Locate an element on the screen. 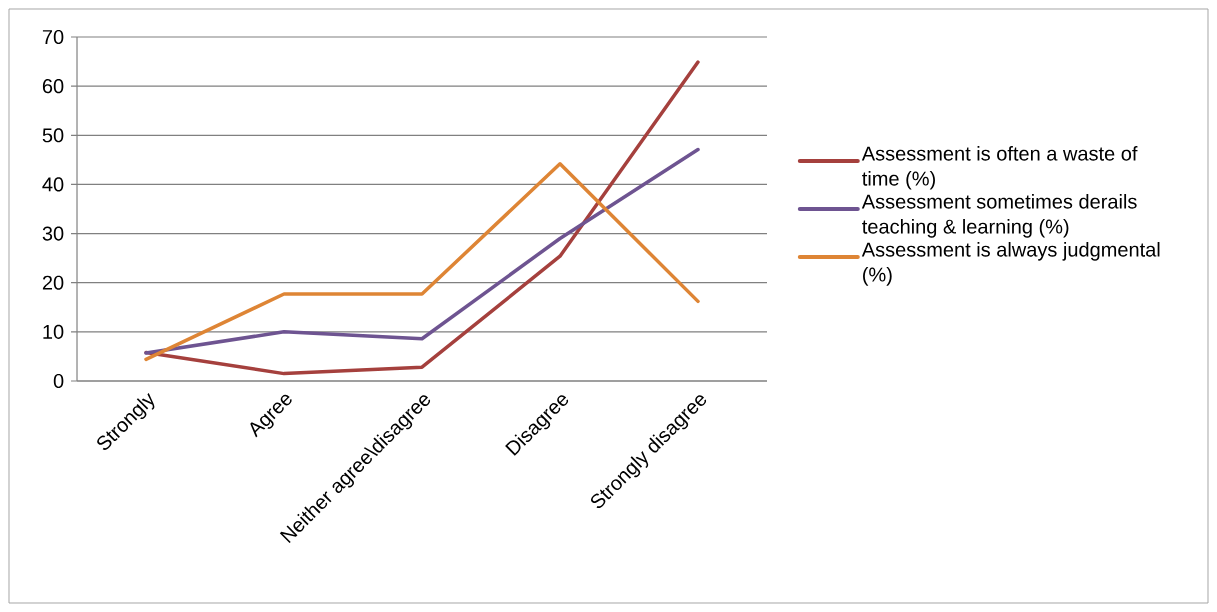 The height and width of the screenshot is (612, 1217). y-tick-label: 0 is located at coordinates (58, 381).